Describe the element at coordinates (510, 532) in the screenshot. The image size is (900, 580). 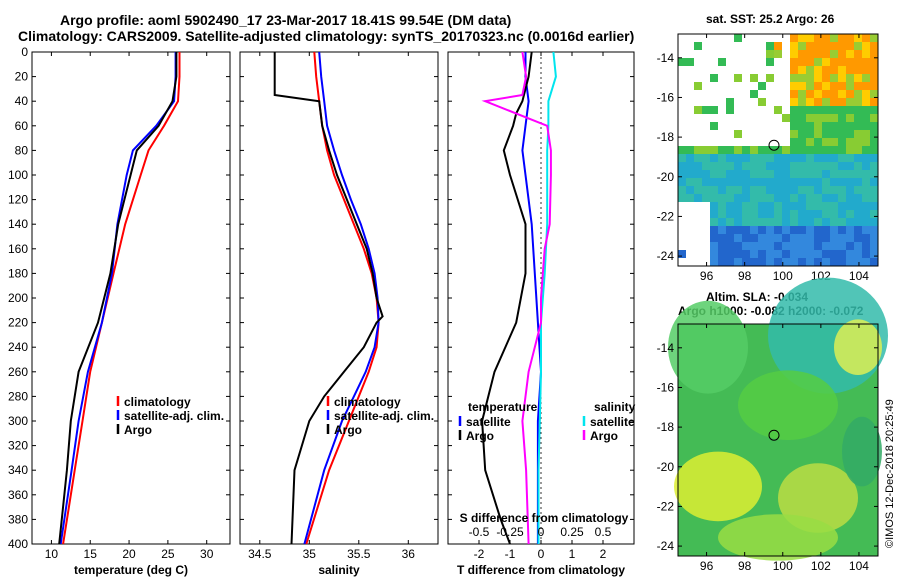
I see `x2-tick-label: -0.25` at that location.